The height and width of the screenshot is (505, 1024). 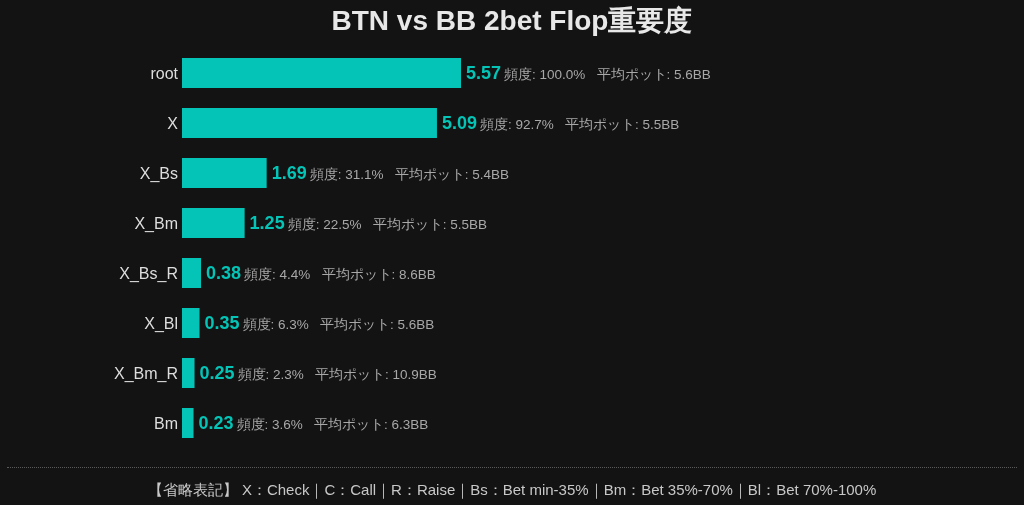 I want to click on y-tick-label: X_Bs_R, so click(x=148, y=273).